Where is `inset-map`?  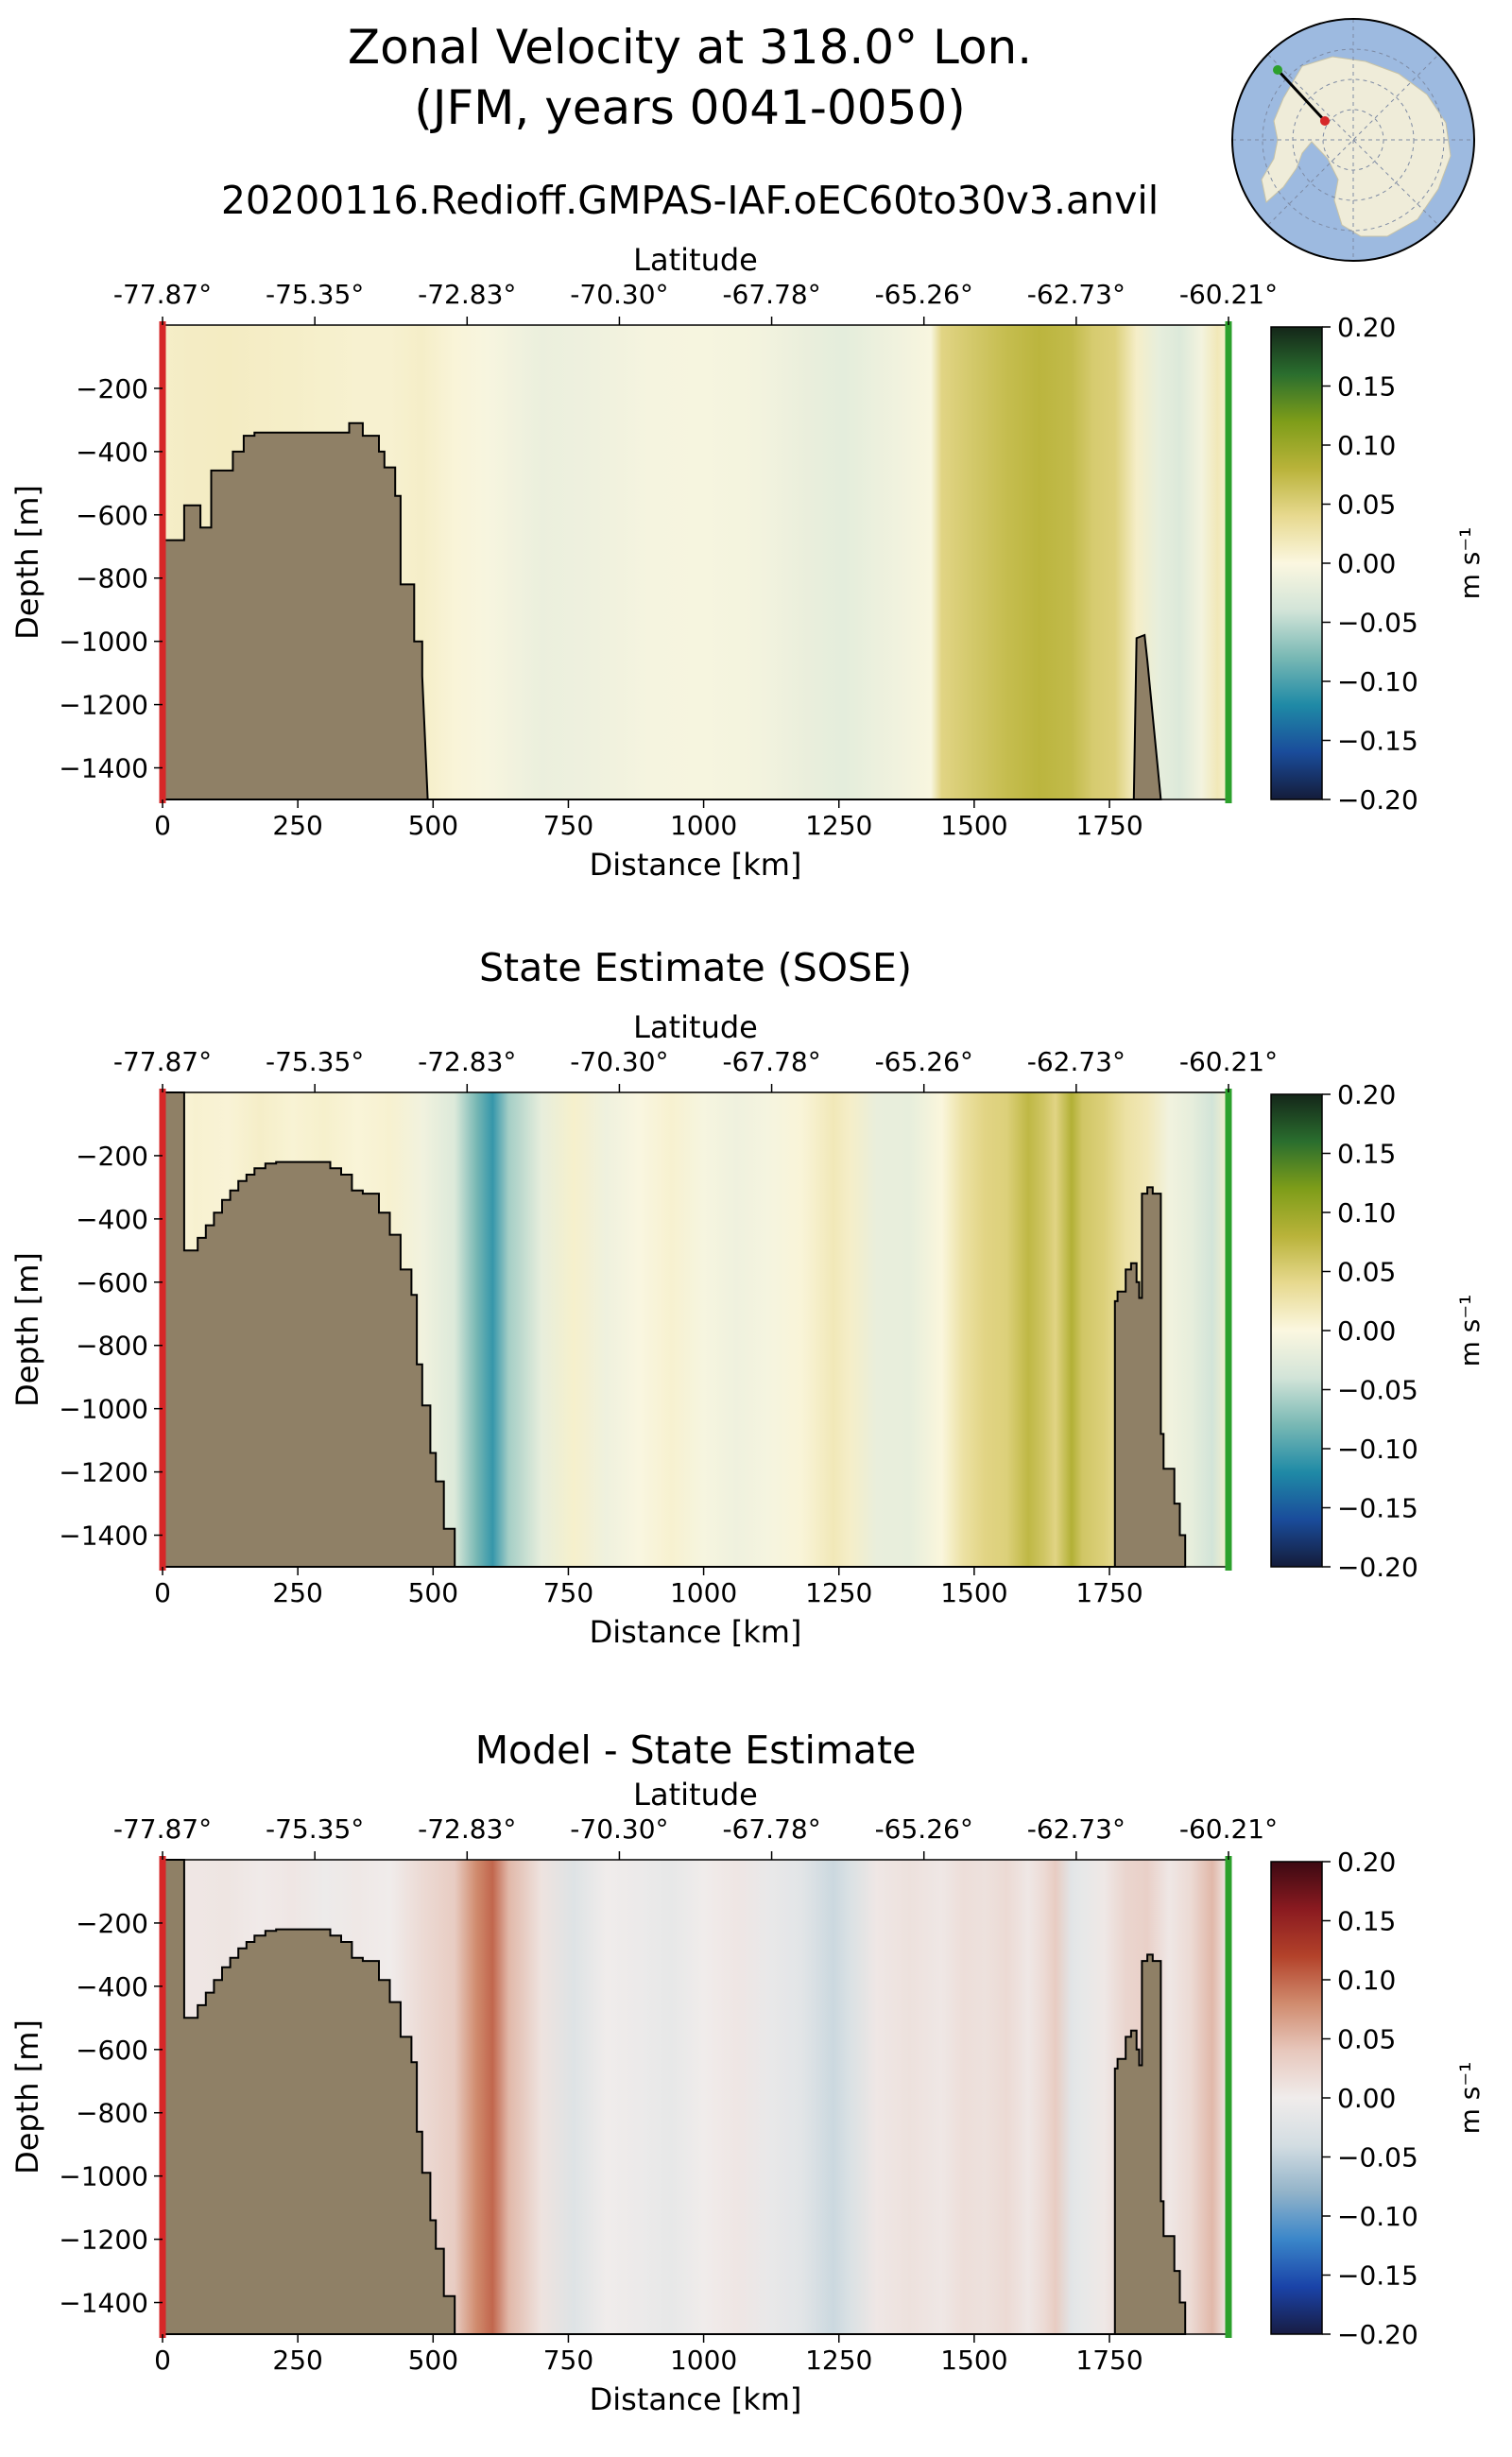
inset-map is located at coordinates (1353, 140).